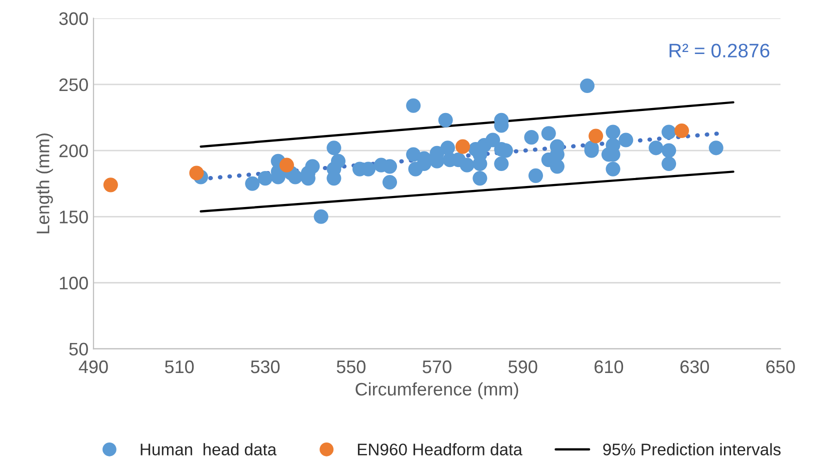 The width and height of the screenshot is (813, 459). I want to click on y-tick-label: 150, so click(74, 217).